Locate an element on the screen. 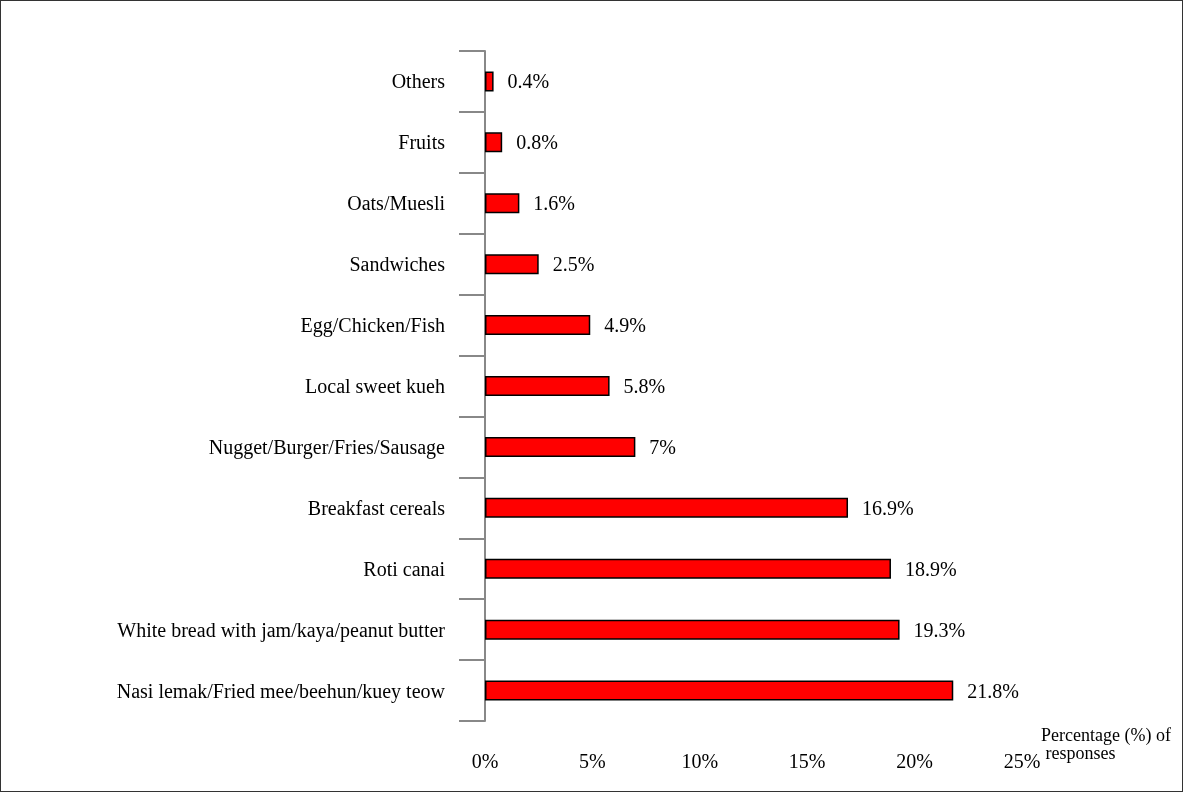 The image size is (1183, 792). x-tick-label: 0% is located at coordinates (485, 761).